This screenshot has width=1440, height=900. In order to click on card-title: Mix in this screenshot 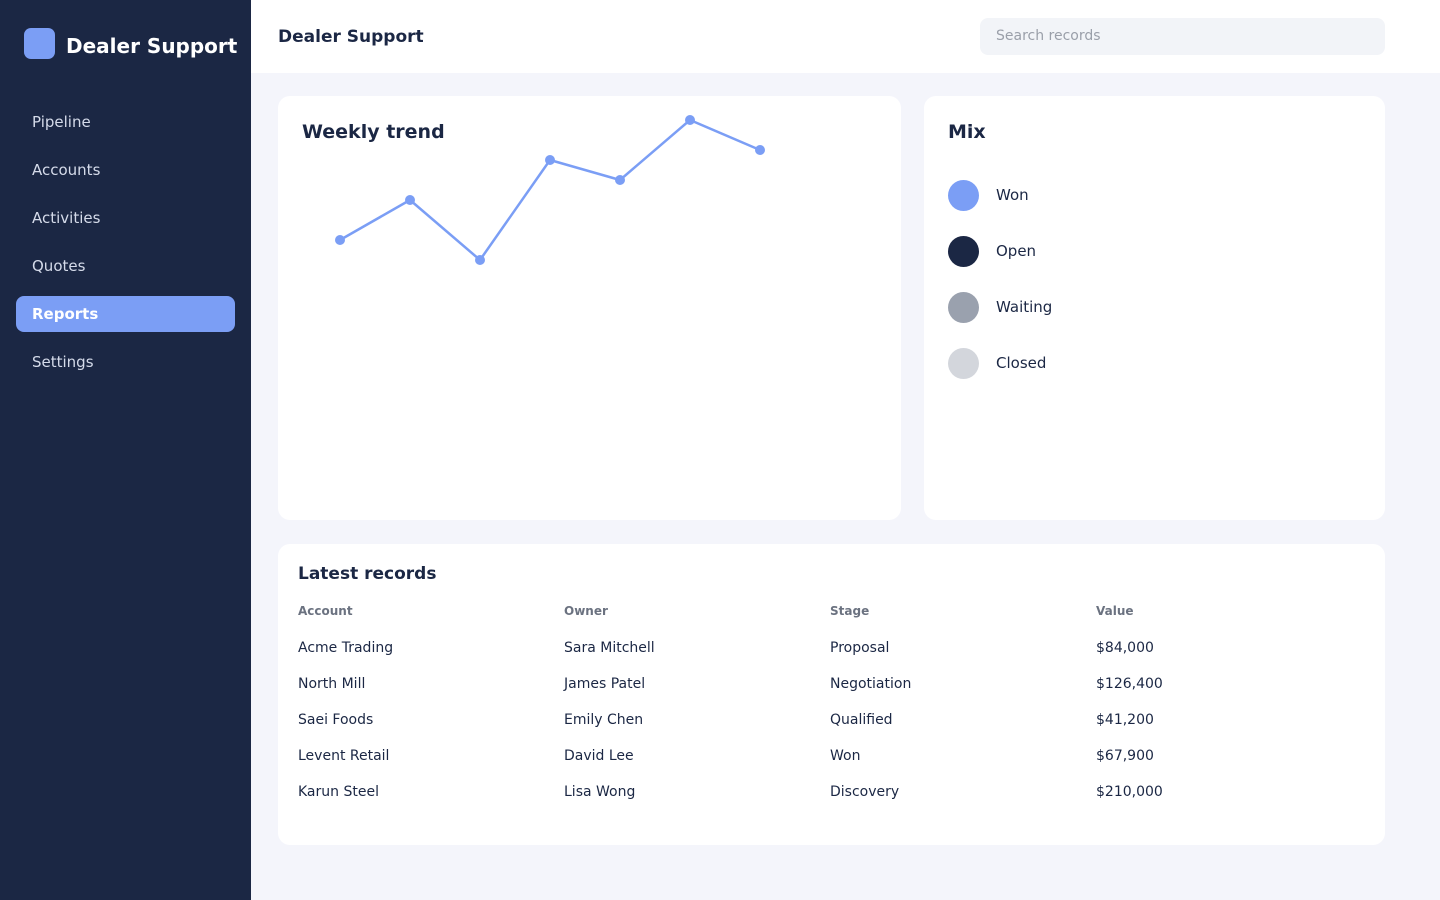, I will do `click(967, 132)`.